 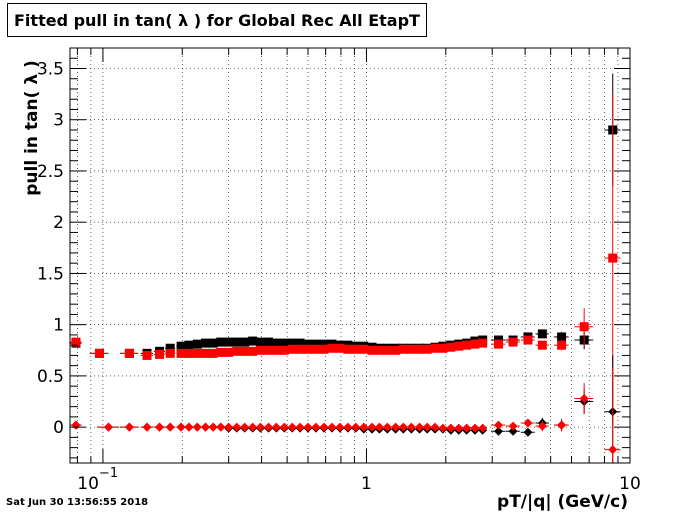 I want to click on y-axis-label: pull in tan( λ ), so click(x=32, y=128).